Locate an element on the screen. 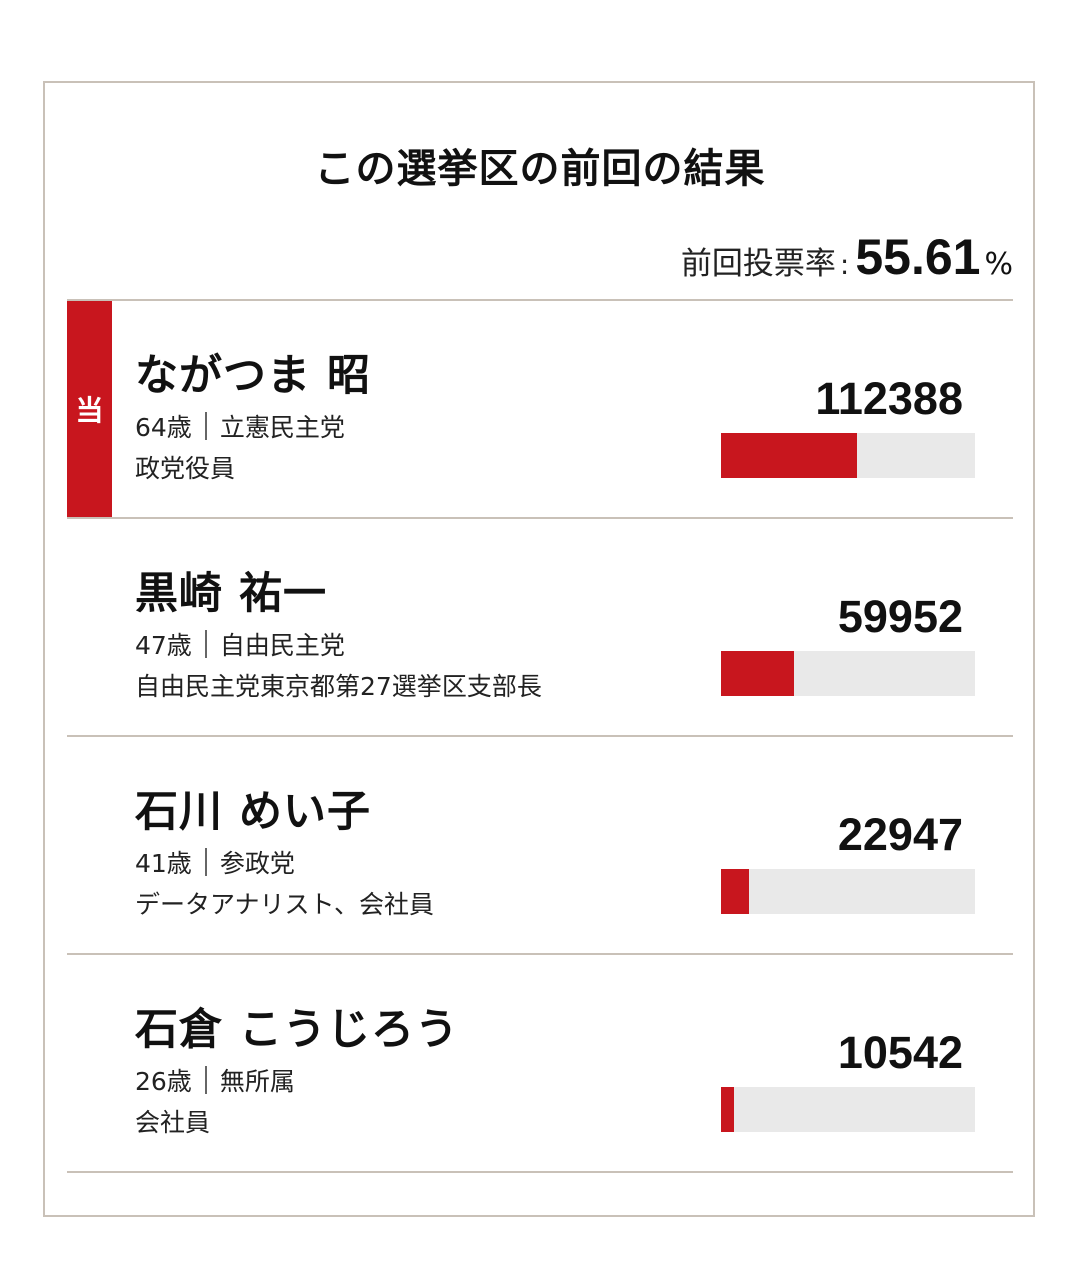 This screenshot has width=1080, height=1267. candidate-age: 64歳 is located at coordinates (163, 427).